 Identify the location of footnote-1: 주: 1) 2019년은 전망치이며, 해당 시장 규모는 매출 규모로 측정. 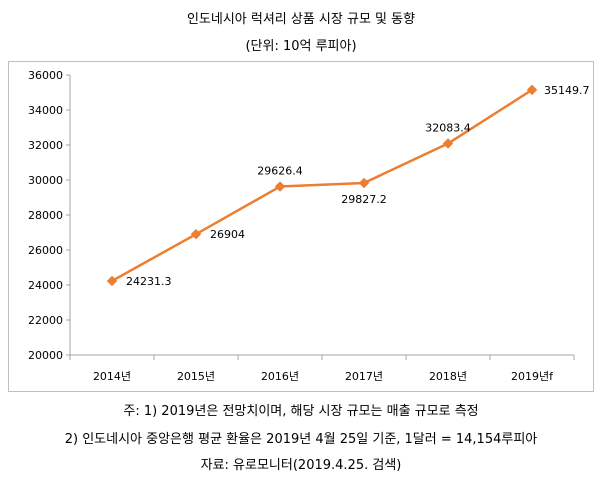
(301, 411).